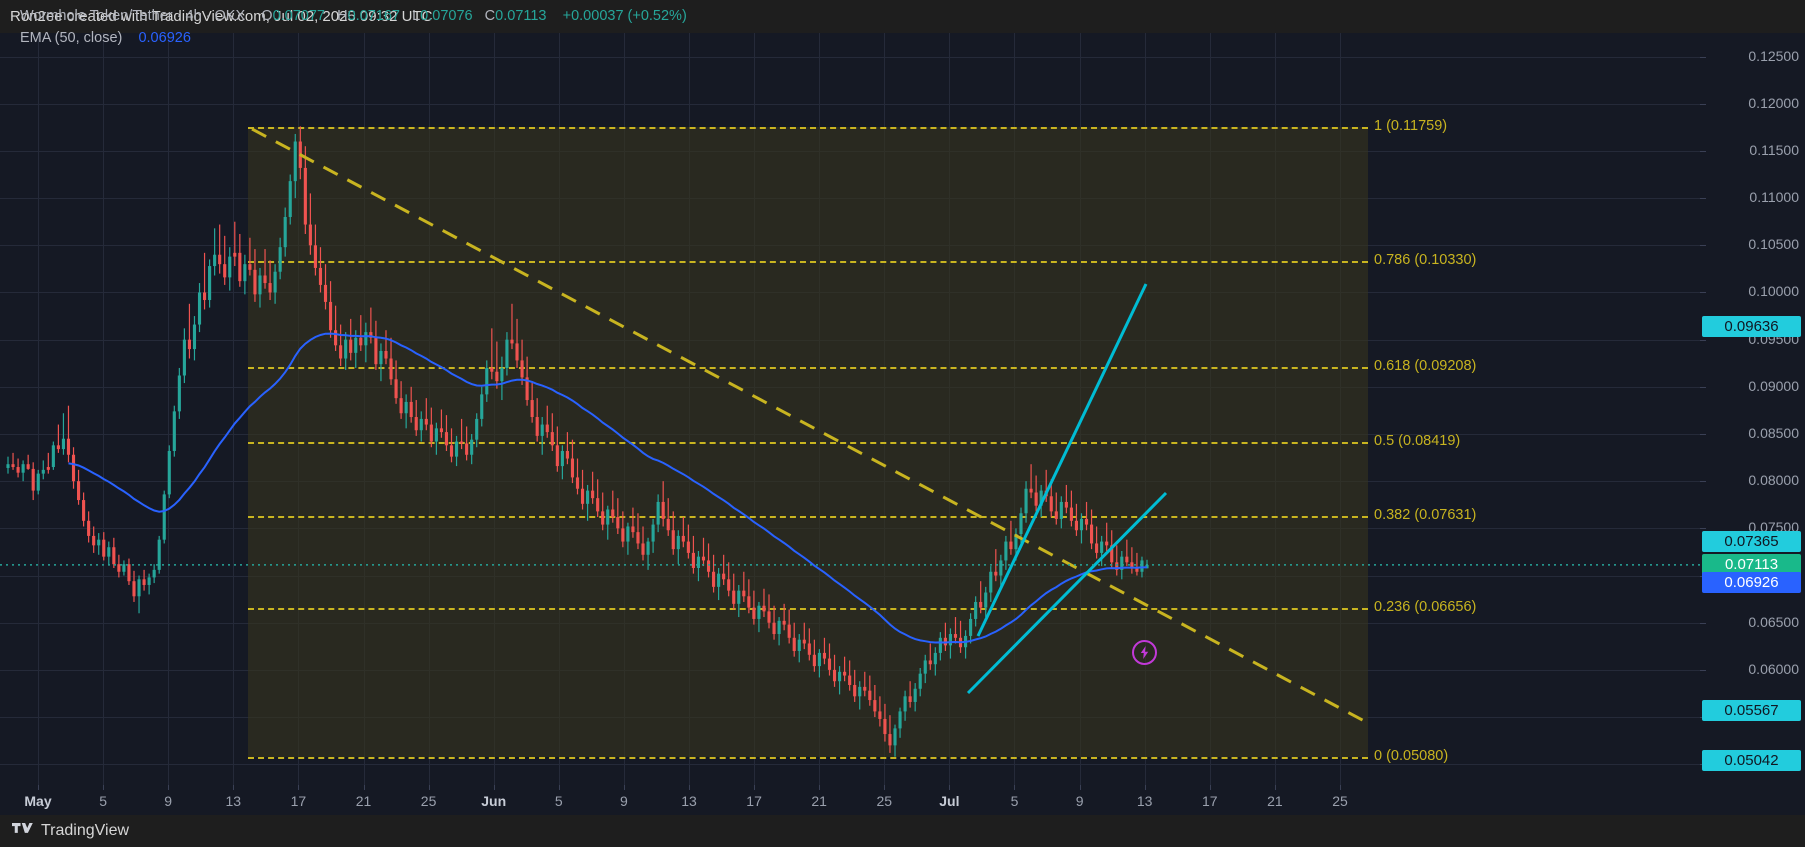  Describe the element at coordinates (1144, 801) in the screenshot. I see `time-axis-label: 13` at that location.